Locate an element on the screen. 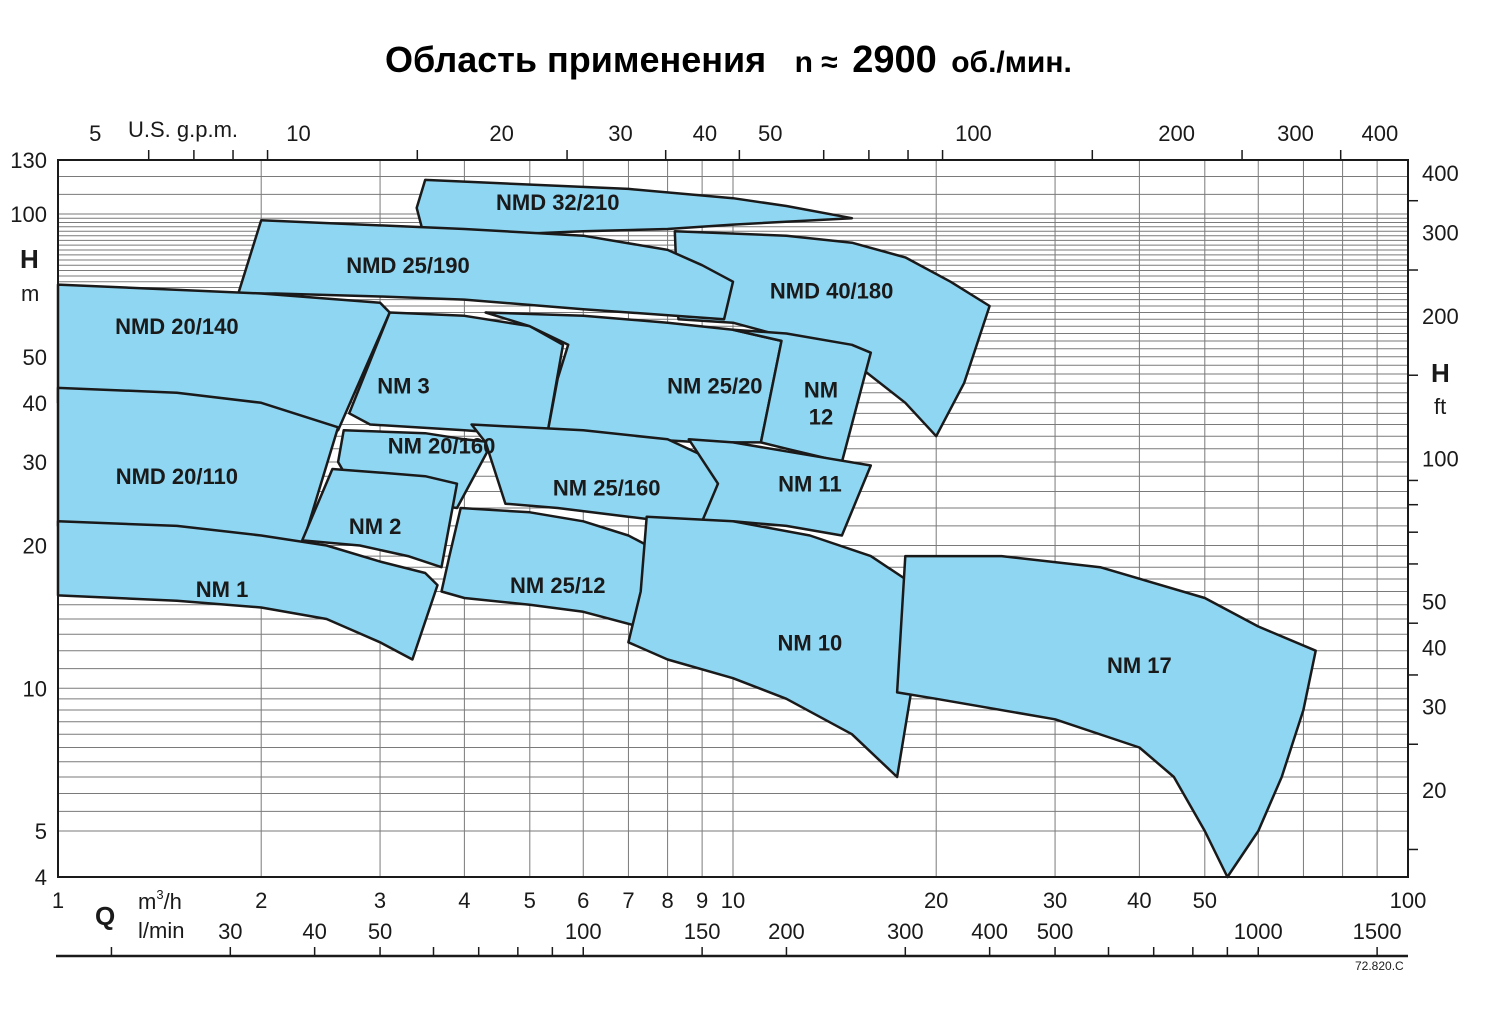 This screenshot has height=1009, width=1500. bottom-rule-ticks is located at coordinates (744, 951).